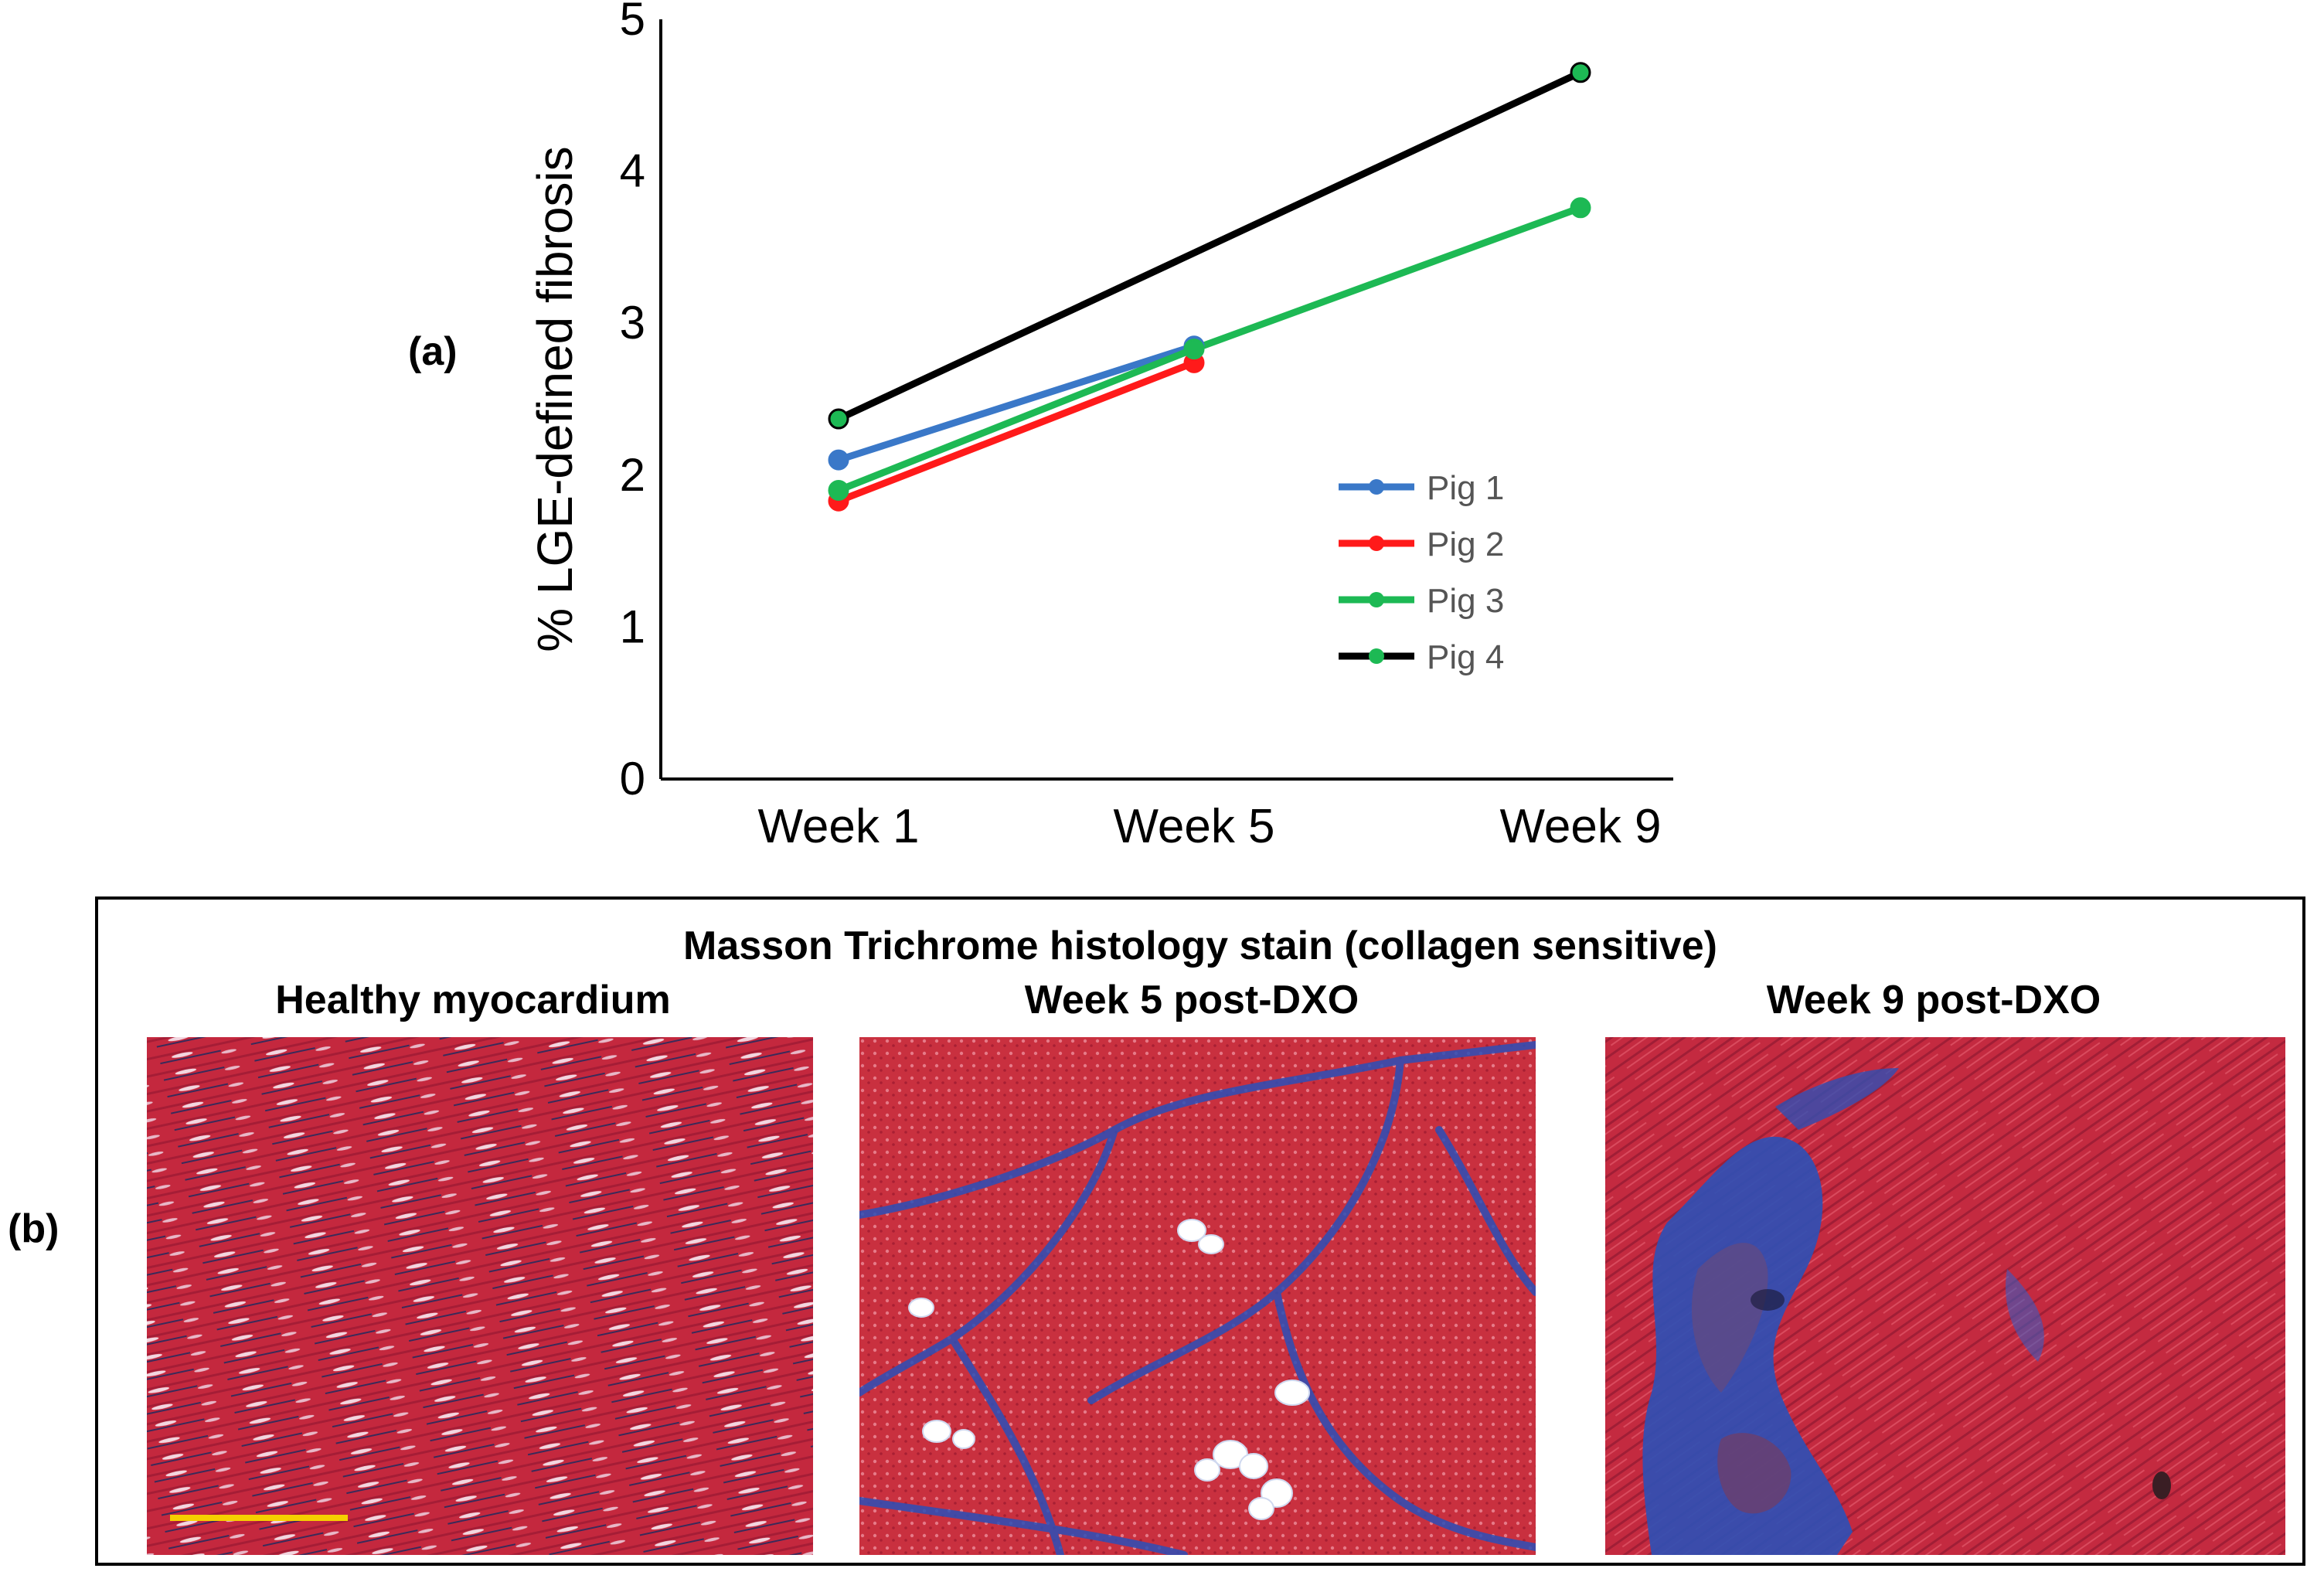  What do you see at coordinates (838, 827) in the screenshot?
I see `x-tick-label: Week 1` at bounding box center [838, 827].